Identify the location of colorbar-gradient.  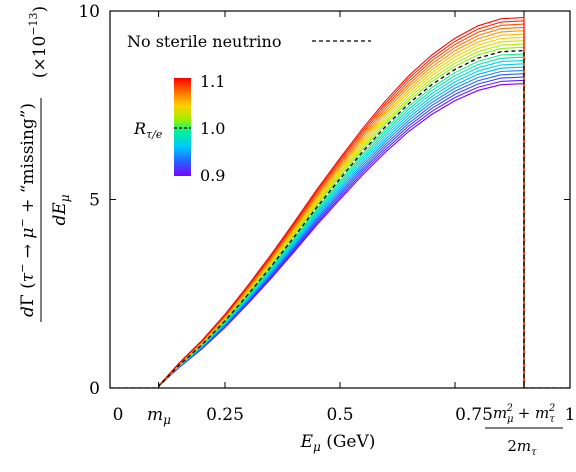
(182, 127).